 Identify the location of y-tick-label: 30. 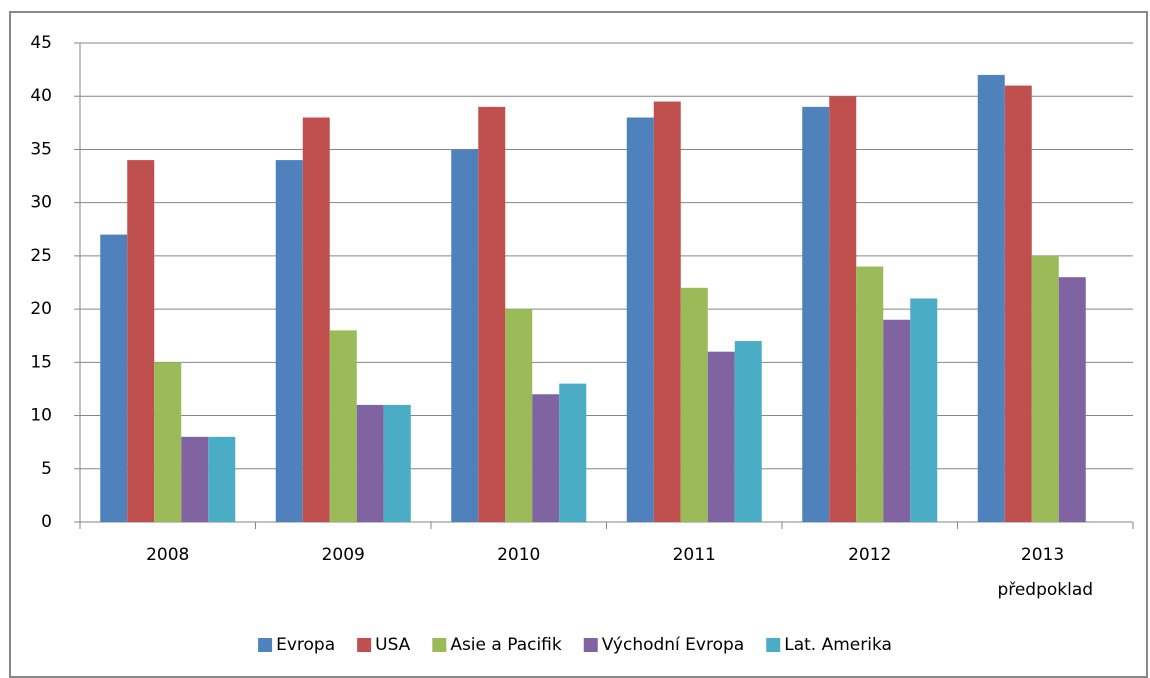
(41, 203).